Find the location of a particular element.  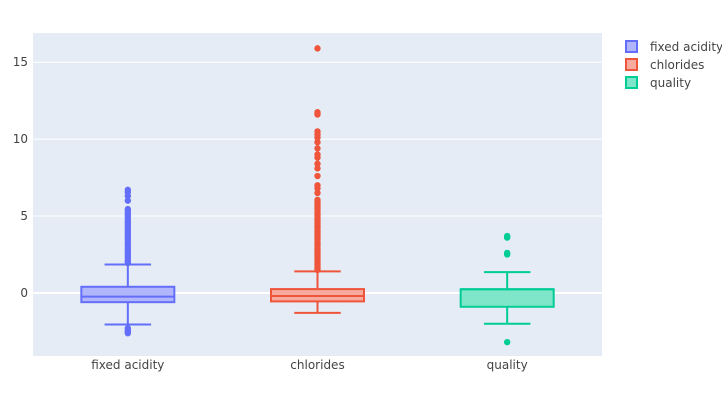

legend-label: quality is located at coordinates (670, 83).